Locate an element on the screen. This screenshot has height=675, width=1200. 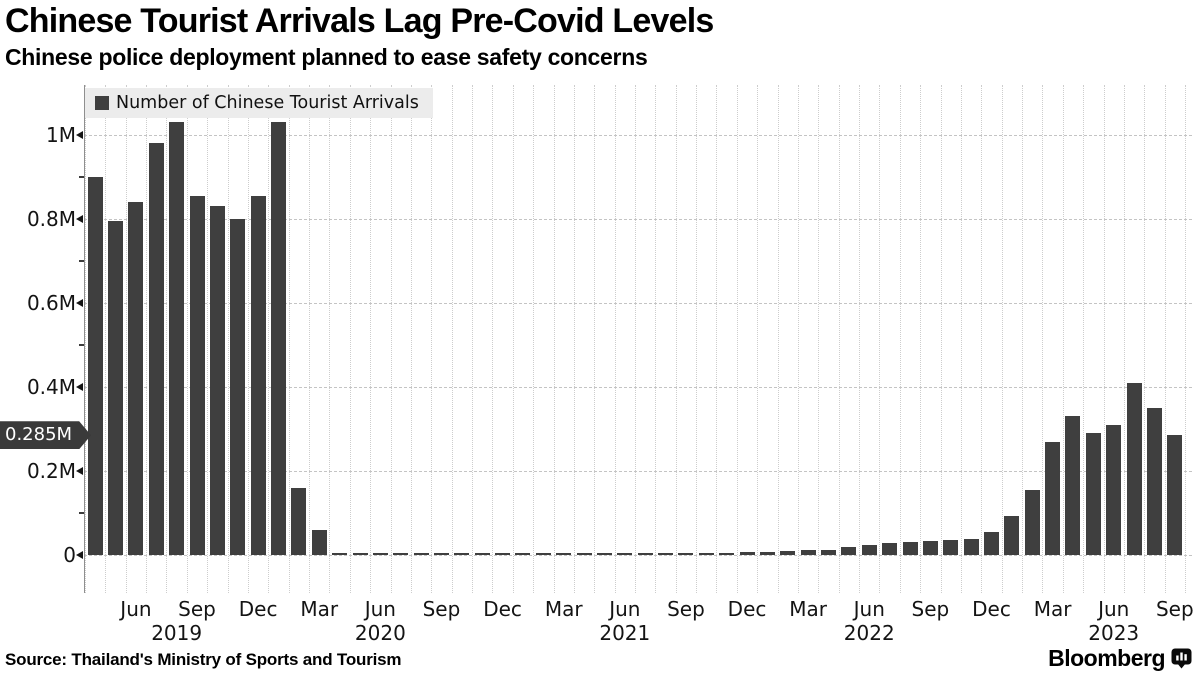
bloomberg-terminal-icon is located at coordinates (1181, 658).